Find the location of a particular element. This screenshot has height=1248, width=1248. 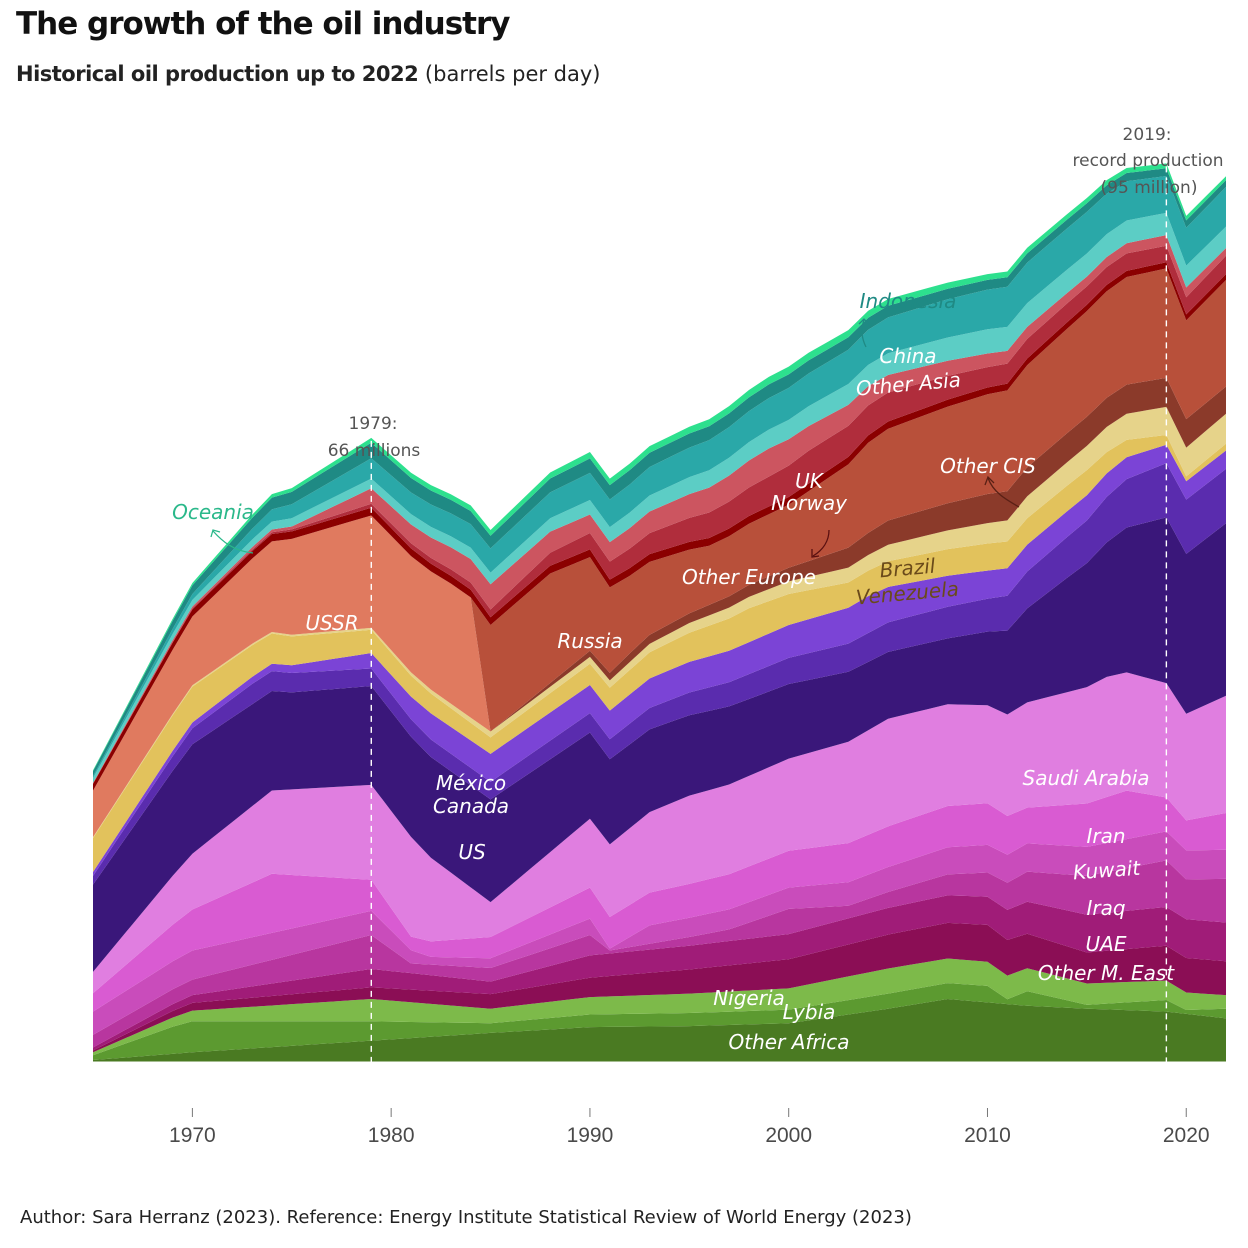

x-tick-label-1970: 1970 is located at coordinates (192, 1135).